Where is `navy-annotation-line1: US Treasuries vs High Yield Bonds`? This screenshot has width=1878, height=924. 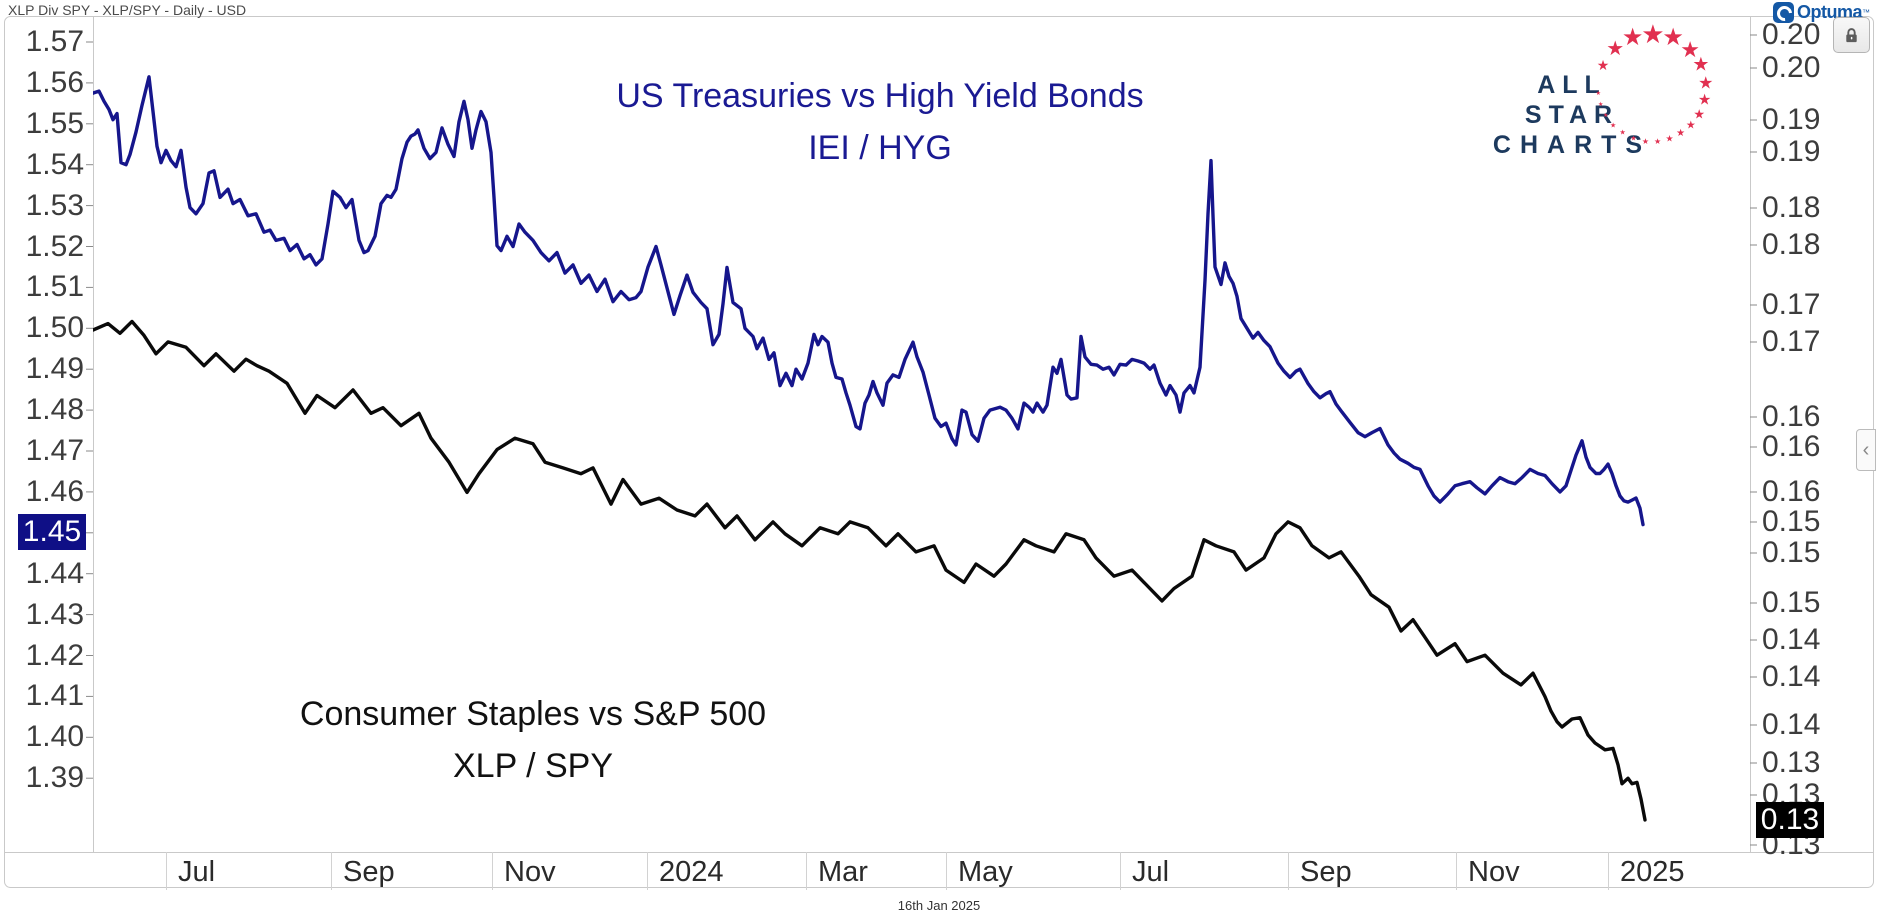
navy-annotation-line1: US Treasuries vs High Yield Bonds is located at coordinates (880, 96).